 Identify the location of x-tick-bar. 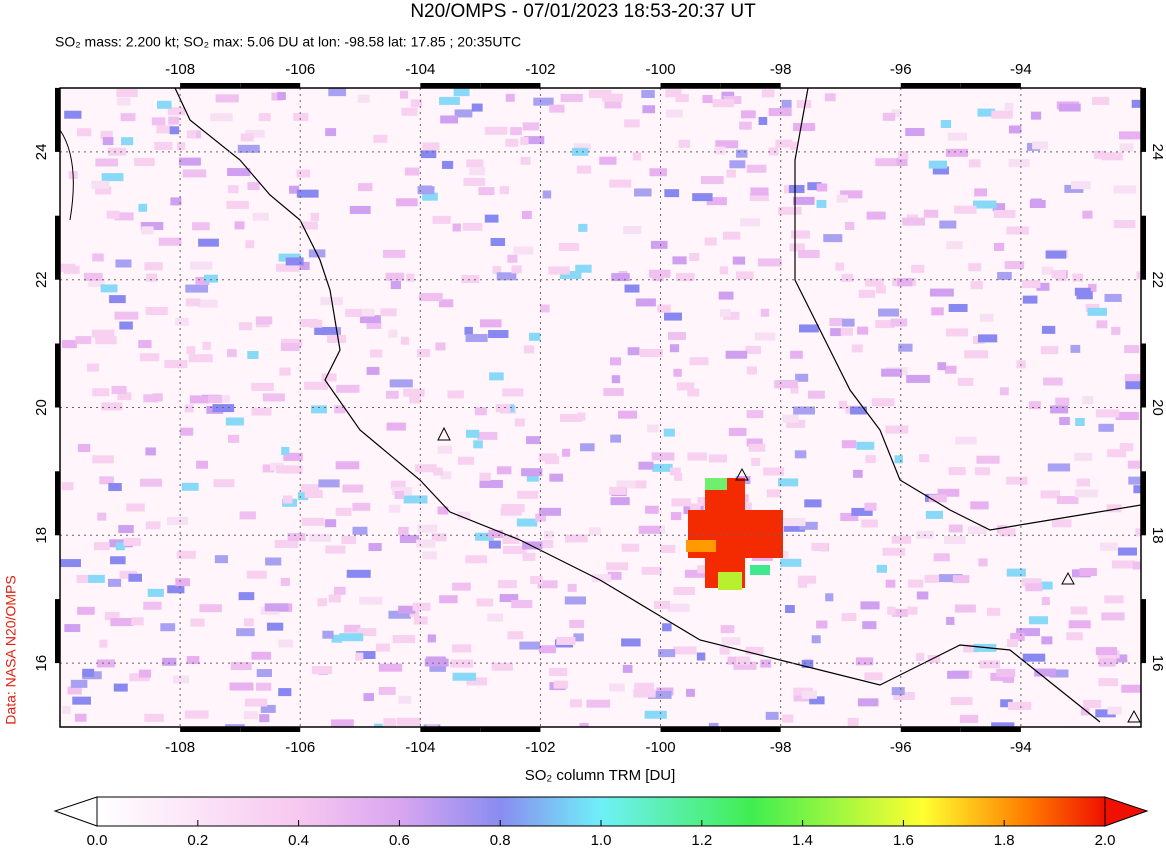
(210, 729).